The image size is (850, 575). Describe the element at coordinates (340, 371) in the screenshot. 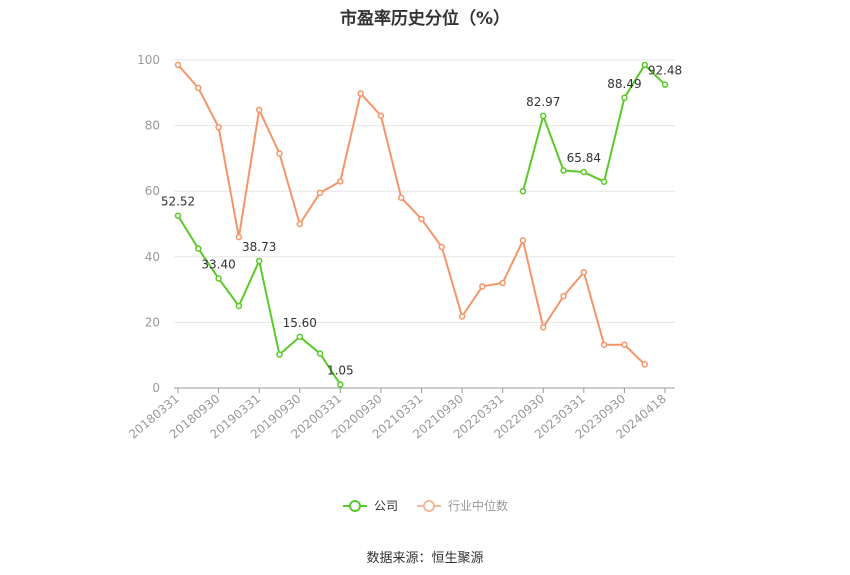

I see `data-label: 1.05` at that location.